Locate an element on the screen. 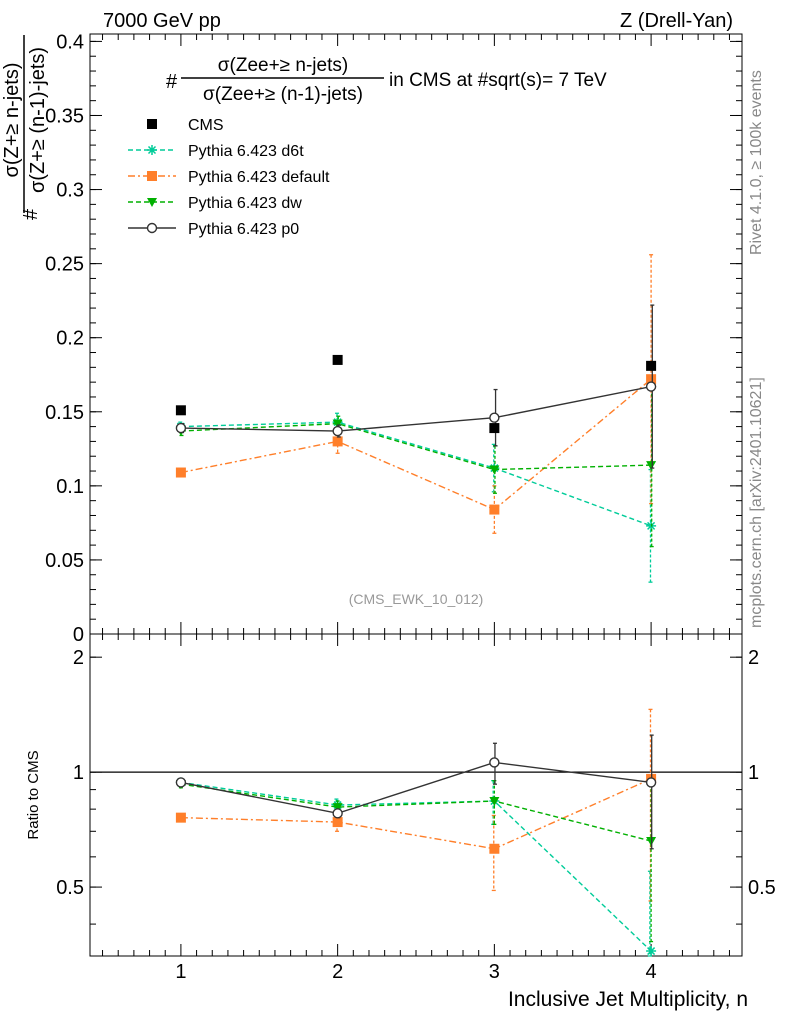  y-tick-label: 0.2 is located at coordinates (70, 339).